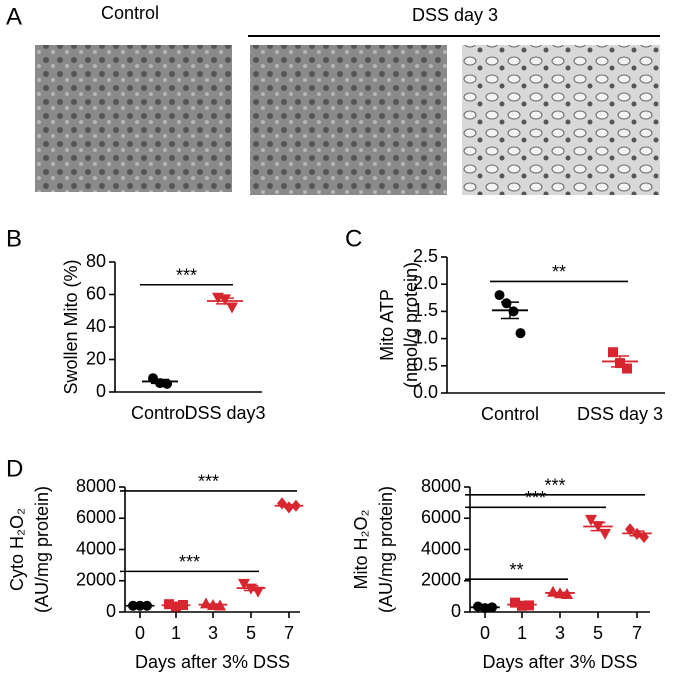 The width and height of the screenshot is (677, 679). I want to click on y-tick-label: 20, so click(96, 358).